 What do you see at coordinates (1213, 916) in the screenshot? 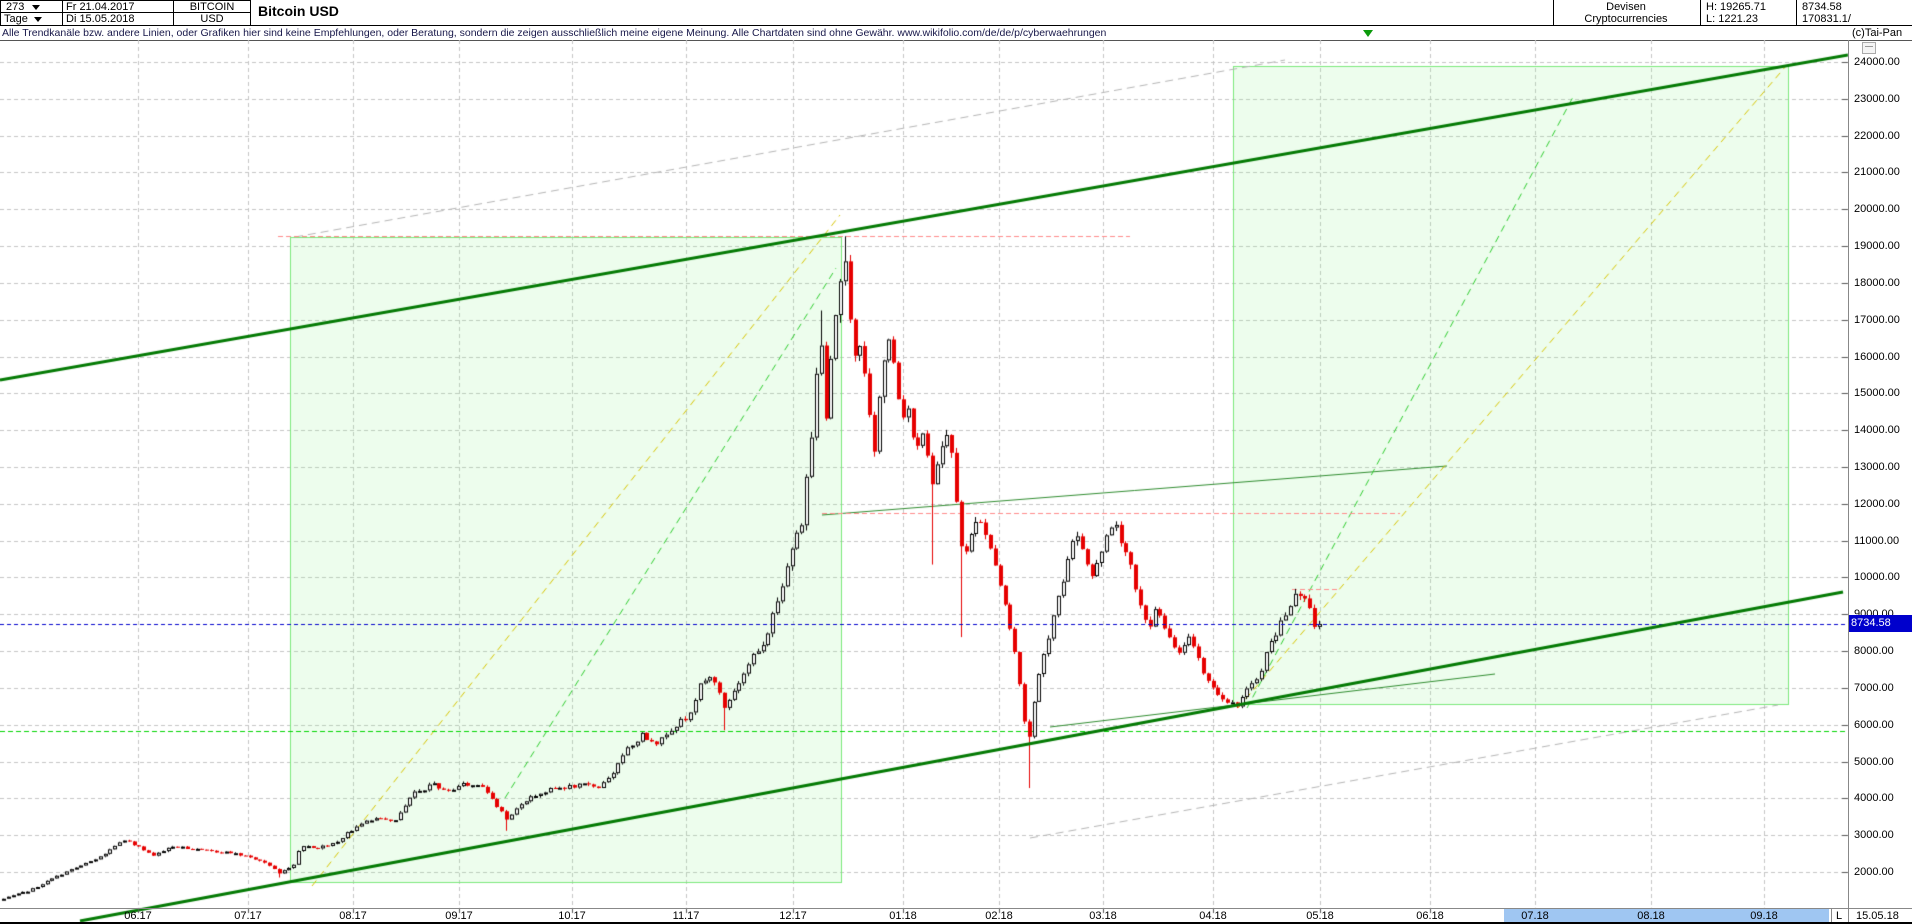
I see `x-axis-label: 04.18` at bounding box center [1213, 916].